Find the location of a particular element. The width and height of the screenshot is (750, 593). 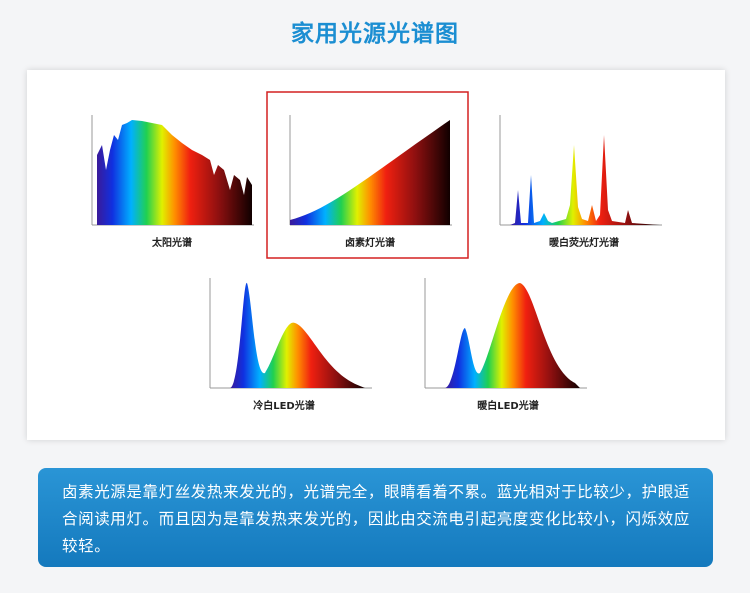

spectrum-label: 卤素灯光谱 is located at coordinates (370, 242).